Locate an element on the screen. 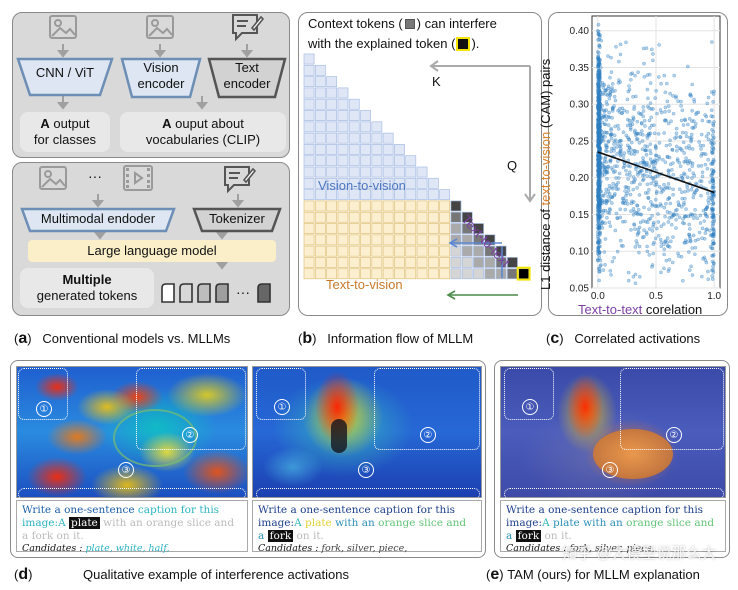  card2-line3b: on it. is located at coordinates (308, 536).